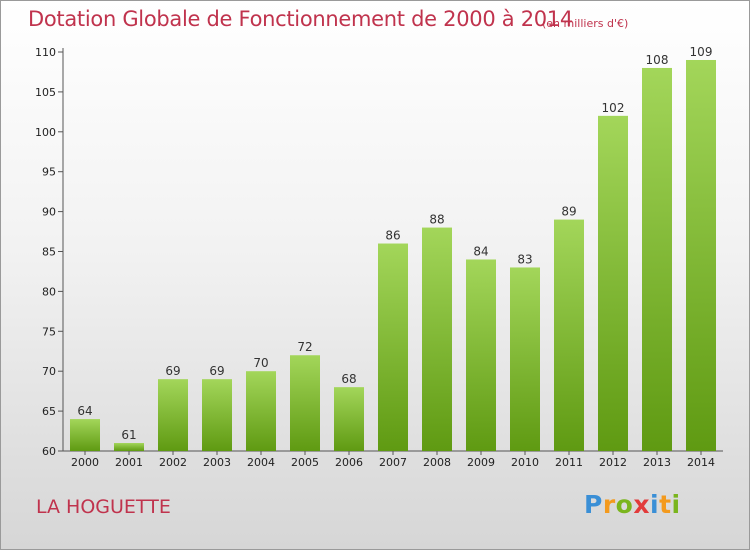 The width and height of the screenshot is (750, 550). Describe the element at coordinates (613, 283) in the screenshot. I see `bar-2012` at that location.